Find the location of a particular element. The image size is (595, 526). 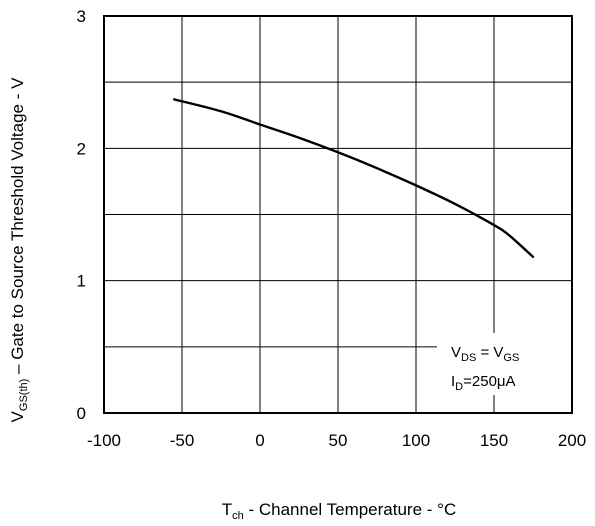

x-tick-labels: -100 -50 0 50 100 150 200 is located at coordinates (336, 440).